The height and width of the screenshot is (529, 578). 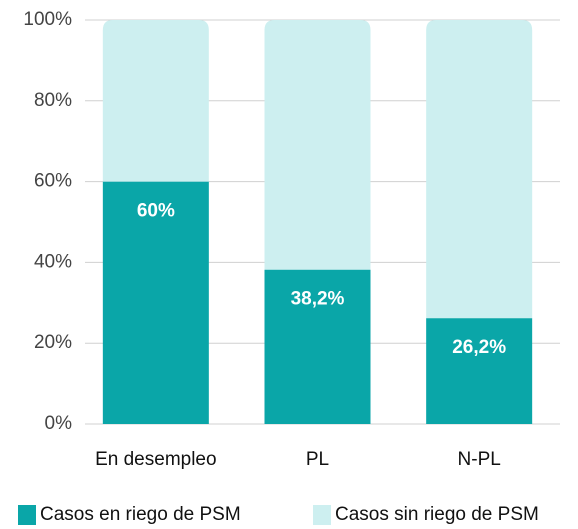 I want to click on data-label: 60%, so click(x=156, y=211).